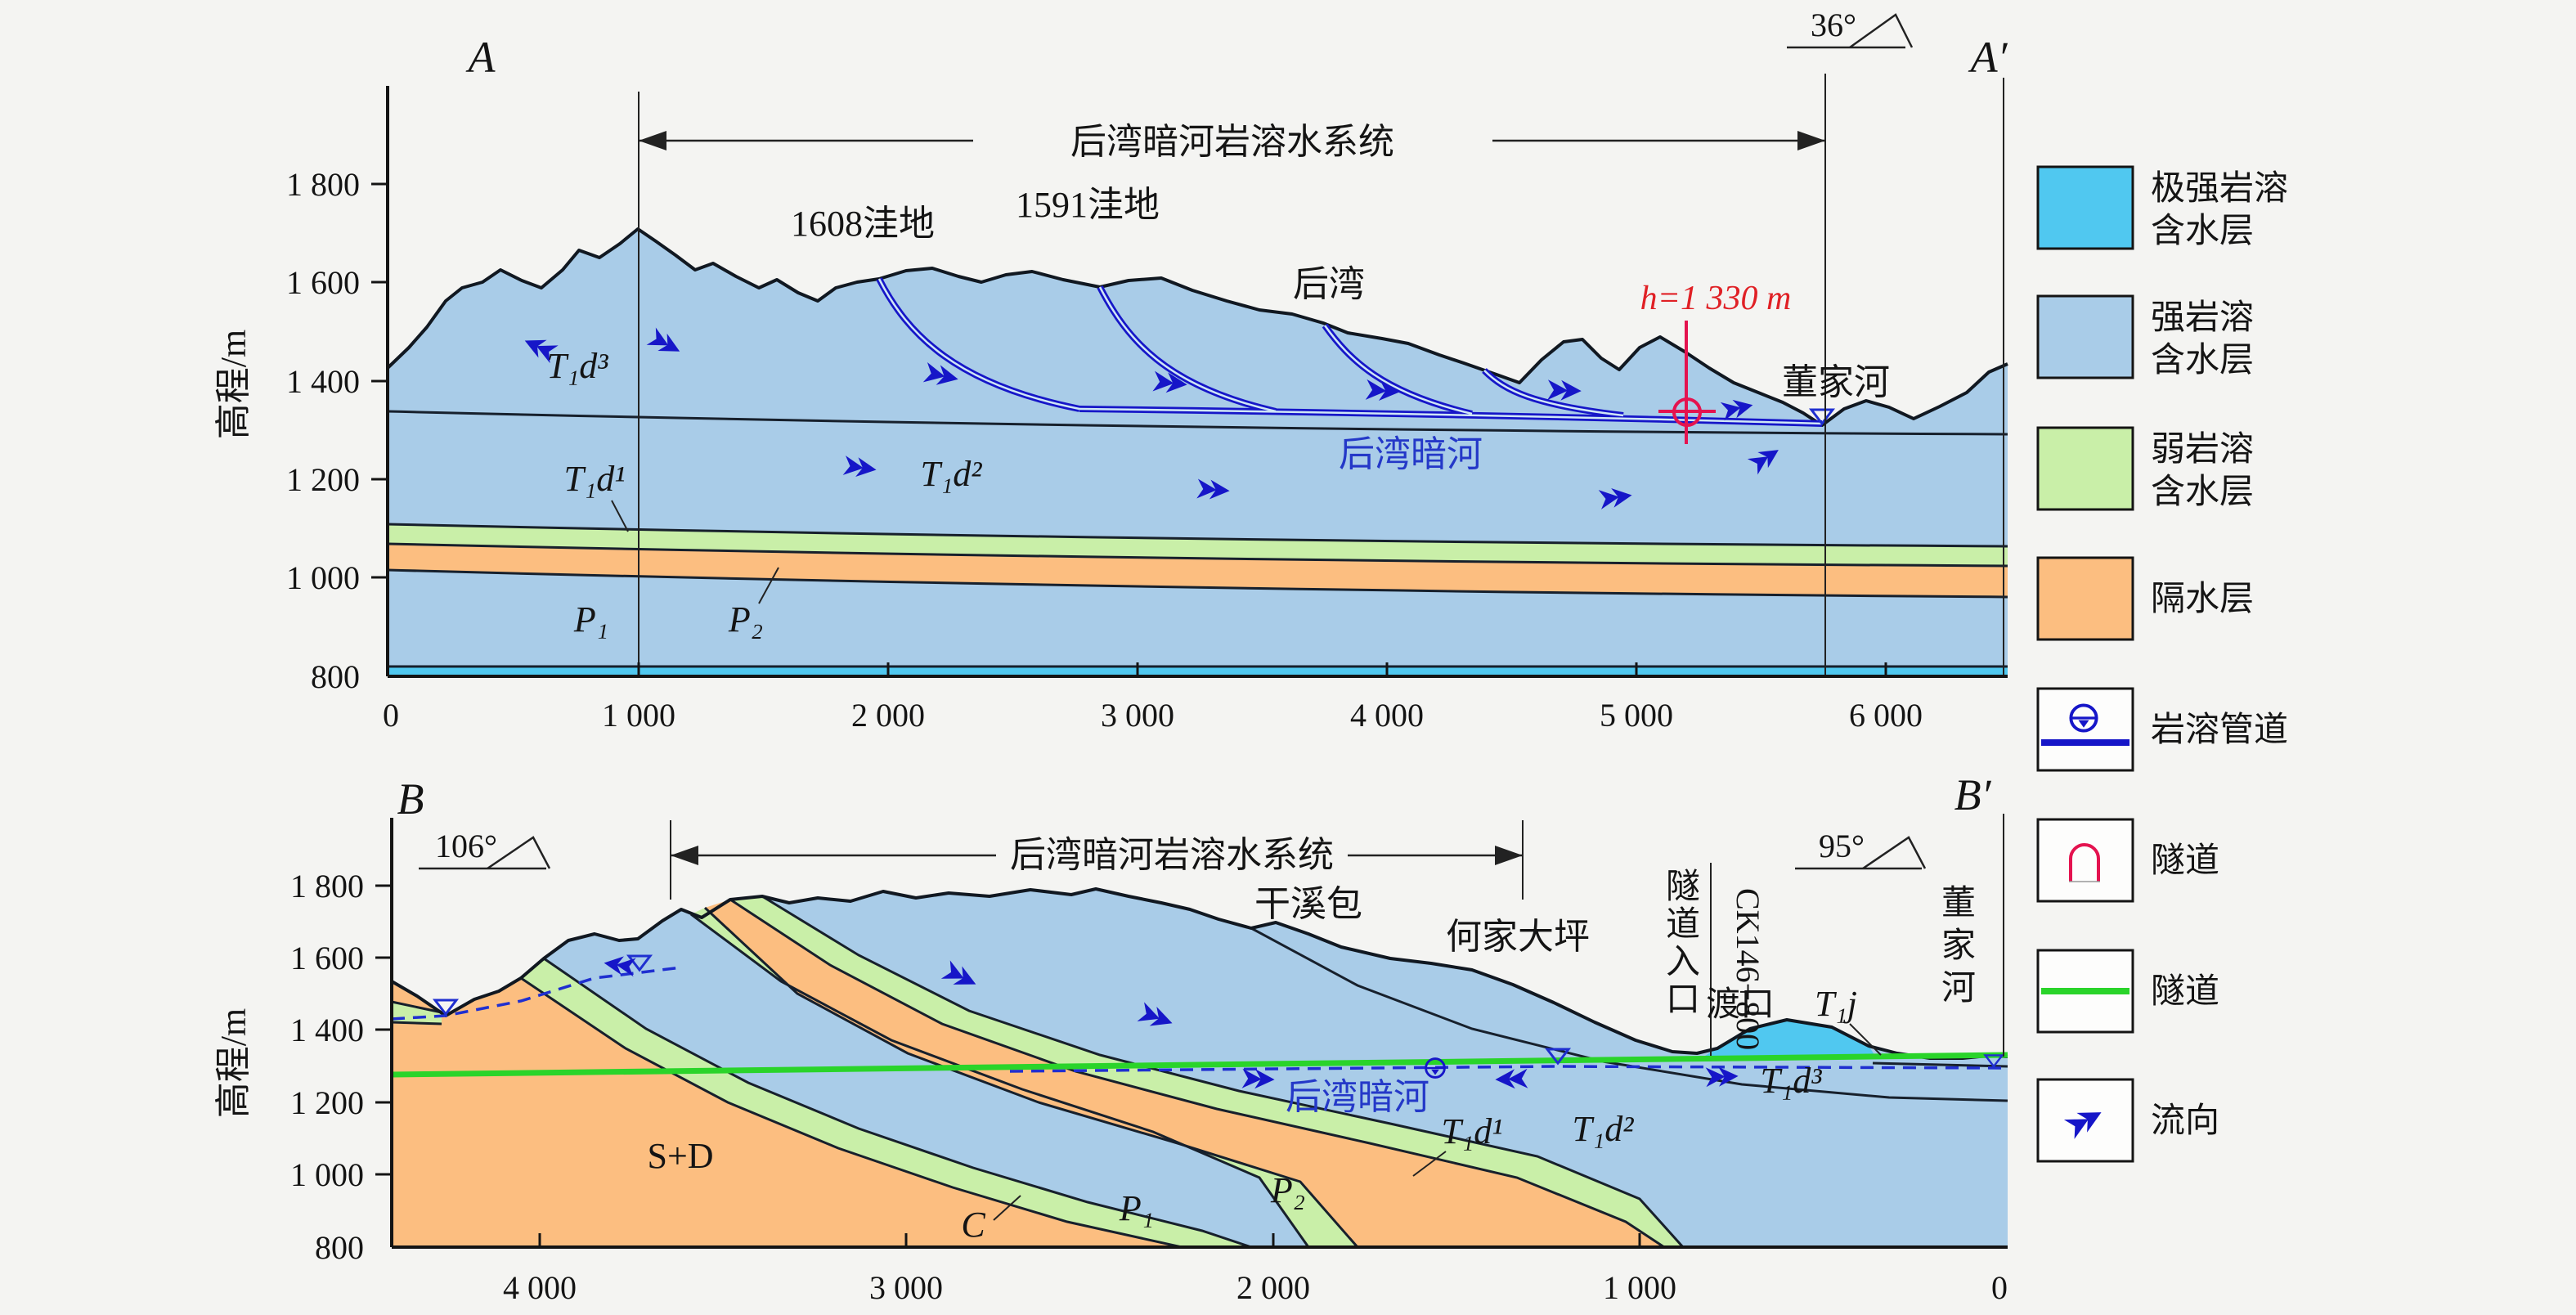 This screenshot has width=2576, height=1315. Describe the element at coordinates (1197, 555) in the screenshot. I see `boundary-aquiclude-top-a` at that location.